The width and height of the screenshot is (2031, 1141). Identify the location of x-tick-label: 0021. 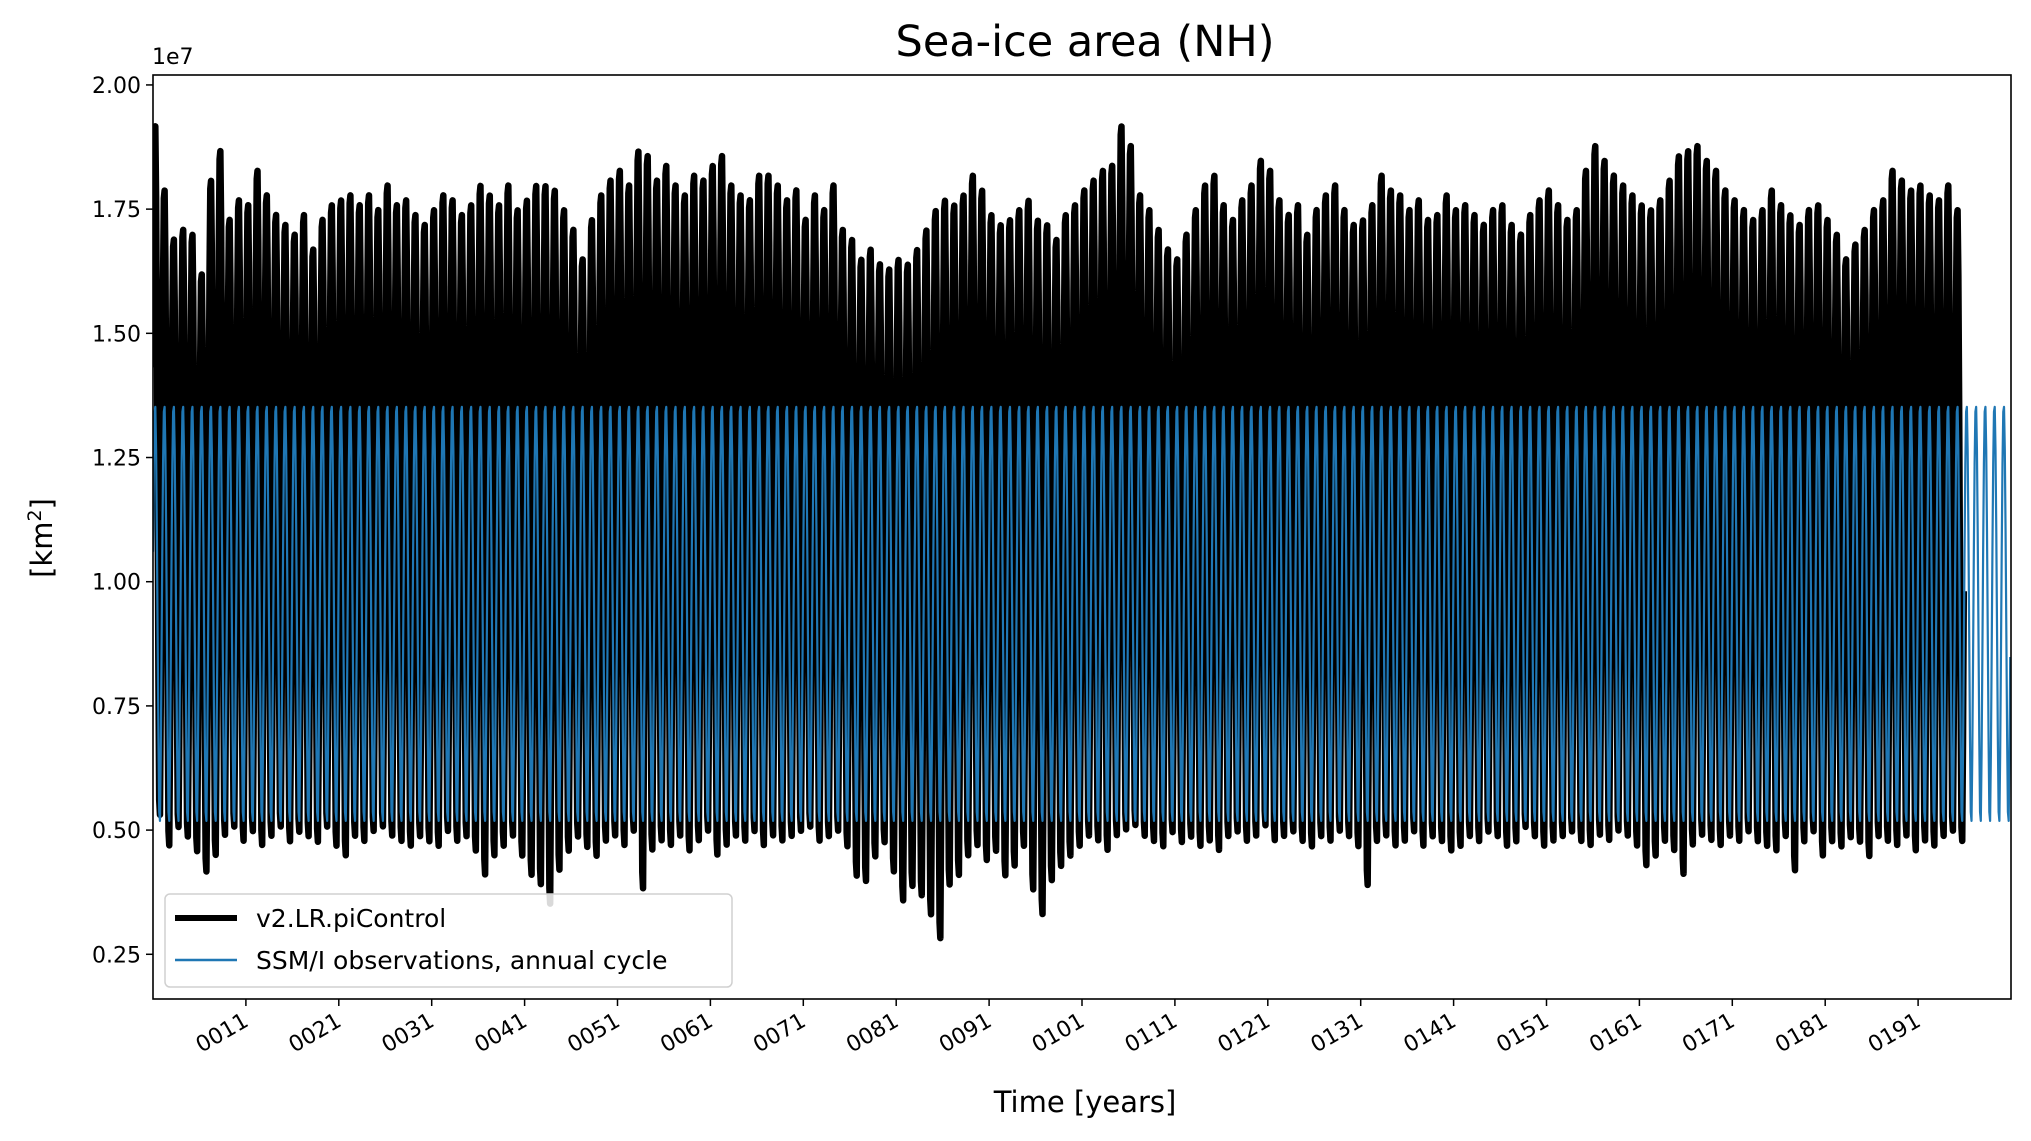
(315, 1034).